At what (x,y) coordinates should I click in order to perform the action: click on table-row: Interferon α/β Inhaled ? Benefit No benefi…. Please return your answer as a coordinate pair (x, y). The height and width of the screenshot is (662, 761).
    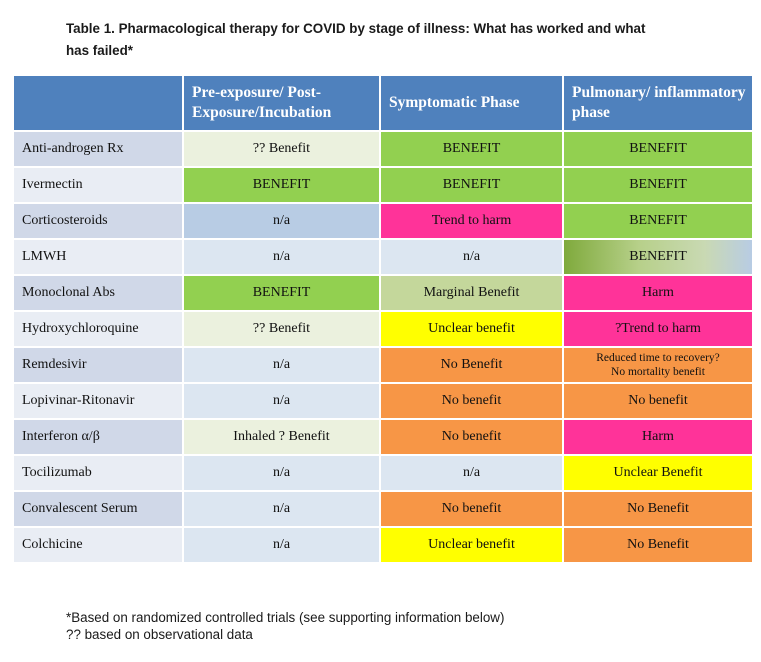
    Looking at the image, I should click on (384, 438).